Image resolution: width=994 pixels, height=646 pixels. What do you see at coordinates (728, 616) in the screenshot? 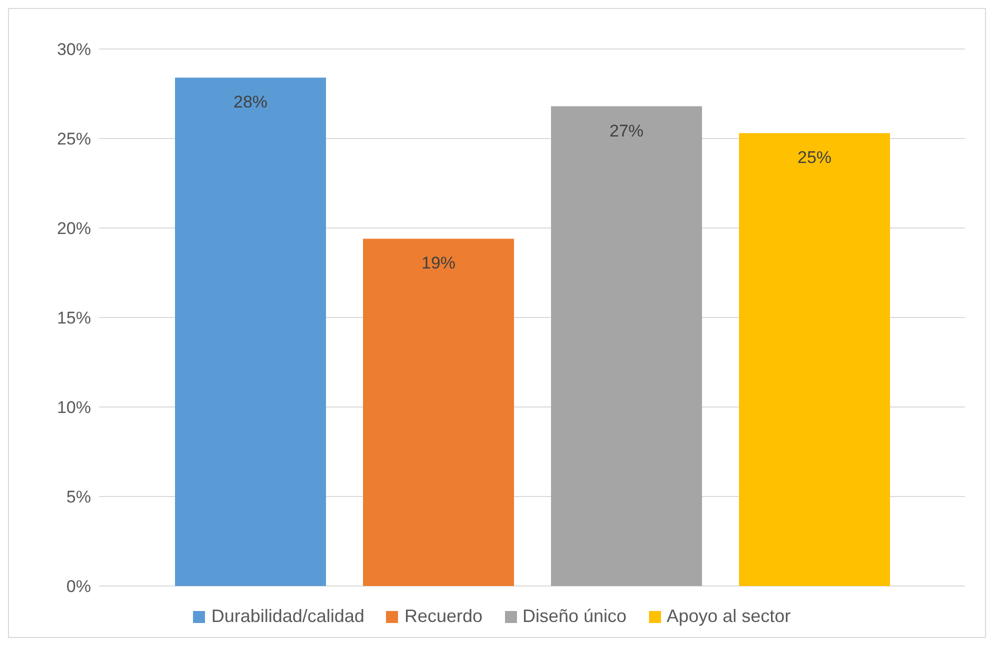
I see `legend-label: Apoyo al sector` at bounding box center [728, 616].